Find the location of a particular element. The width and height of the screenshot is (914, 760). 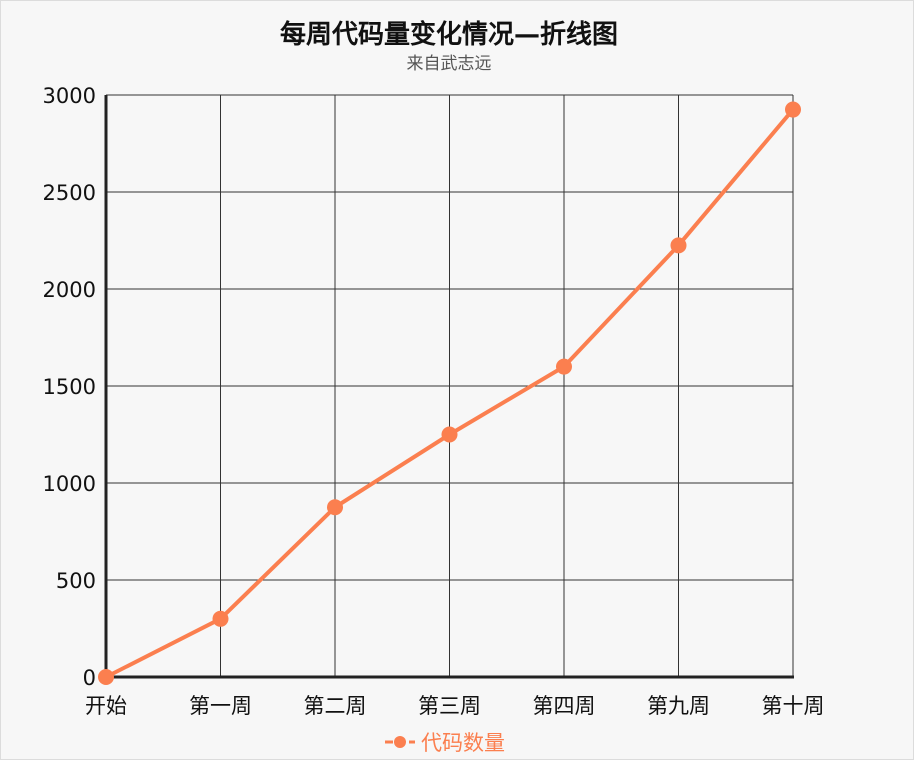

legend-label: 代码数量 is located at coordinates (463, 743).